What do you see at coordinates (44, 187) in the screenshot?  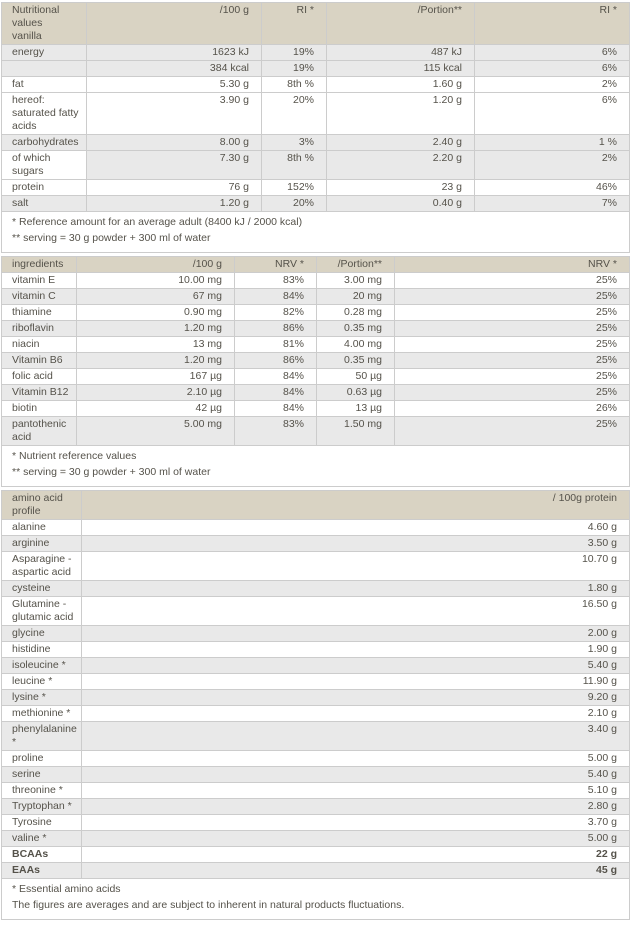 I see `row-label: protein` at bounding box center [44, 187].